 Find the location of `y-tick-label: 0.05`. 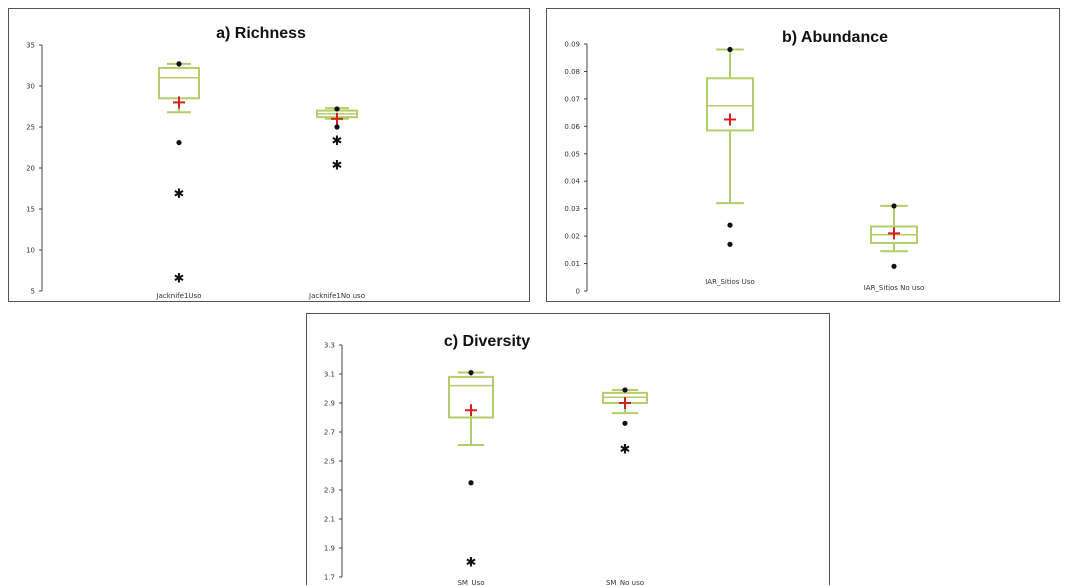

y-tick-label: 0.05 is located at coordinates (572, 154).